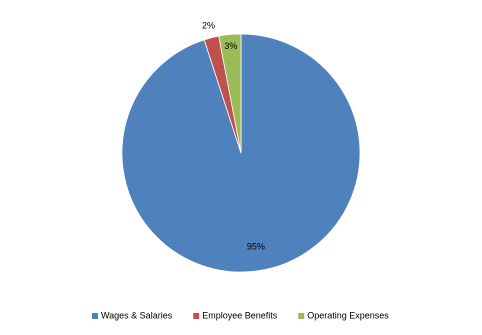 This screenshot has width=482, height=335. I want to click on pie-slice, so click(230, 93).